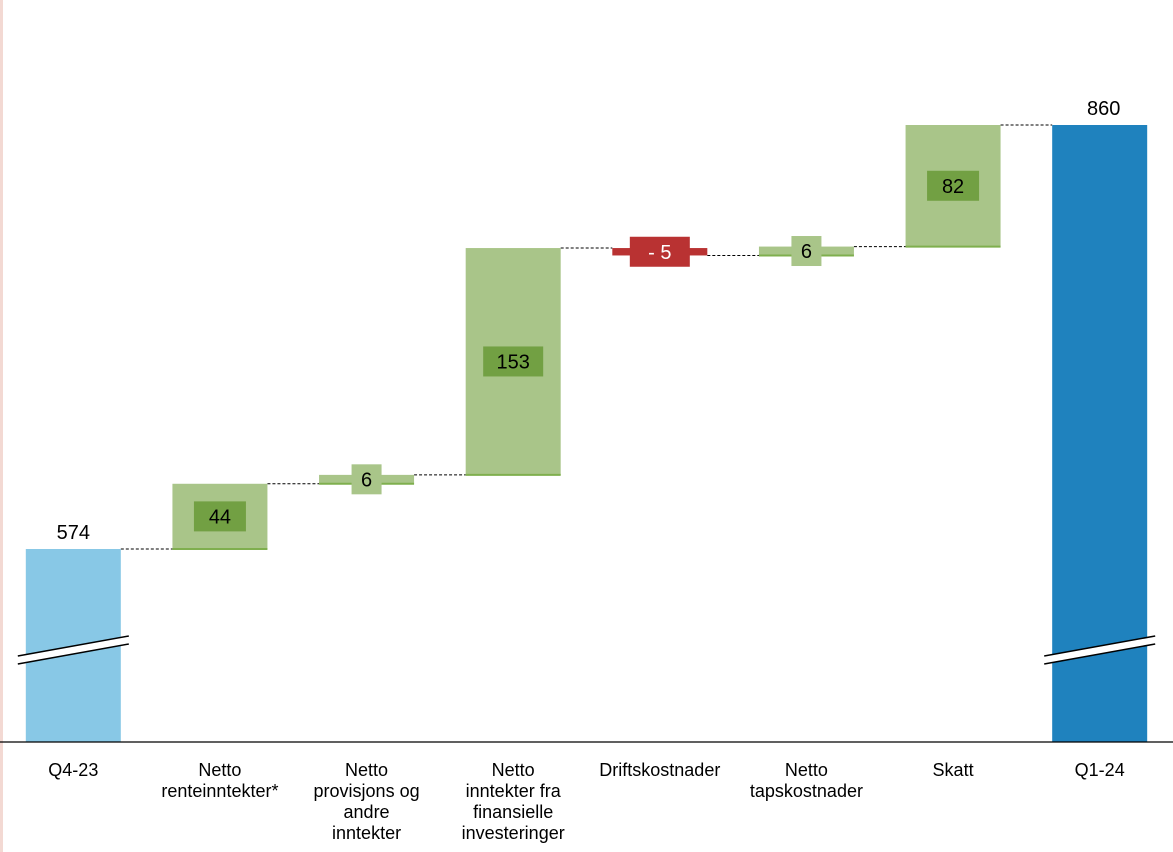  Describe the element at coordinates (513, 833) in the screenshot. I see `category-label-3-line-3: investeringer` at that location.